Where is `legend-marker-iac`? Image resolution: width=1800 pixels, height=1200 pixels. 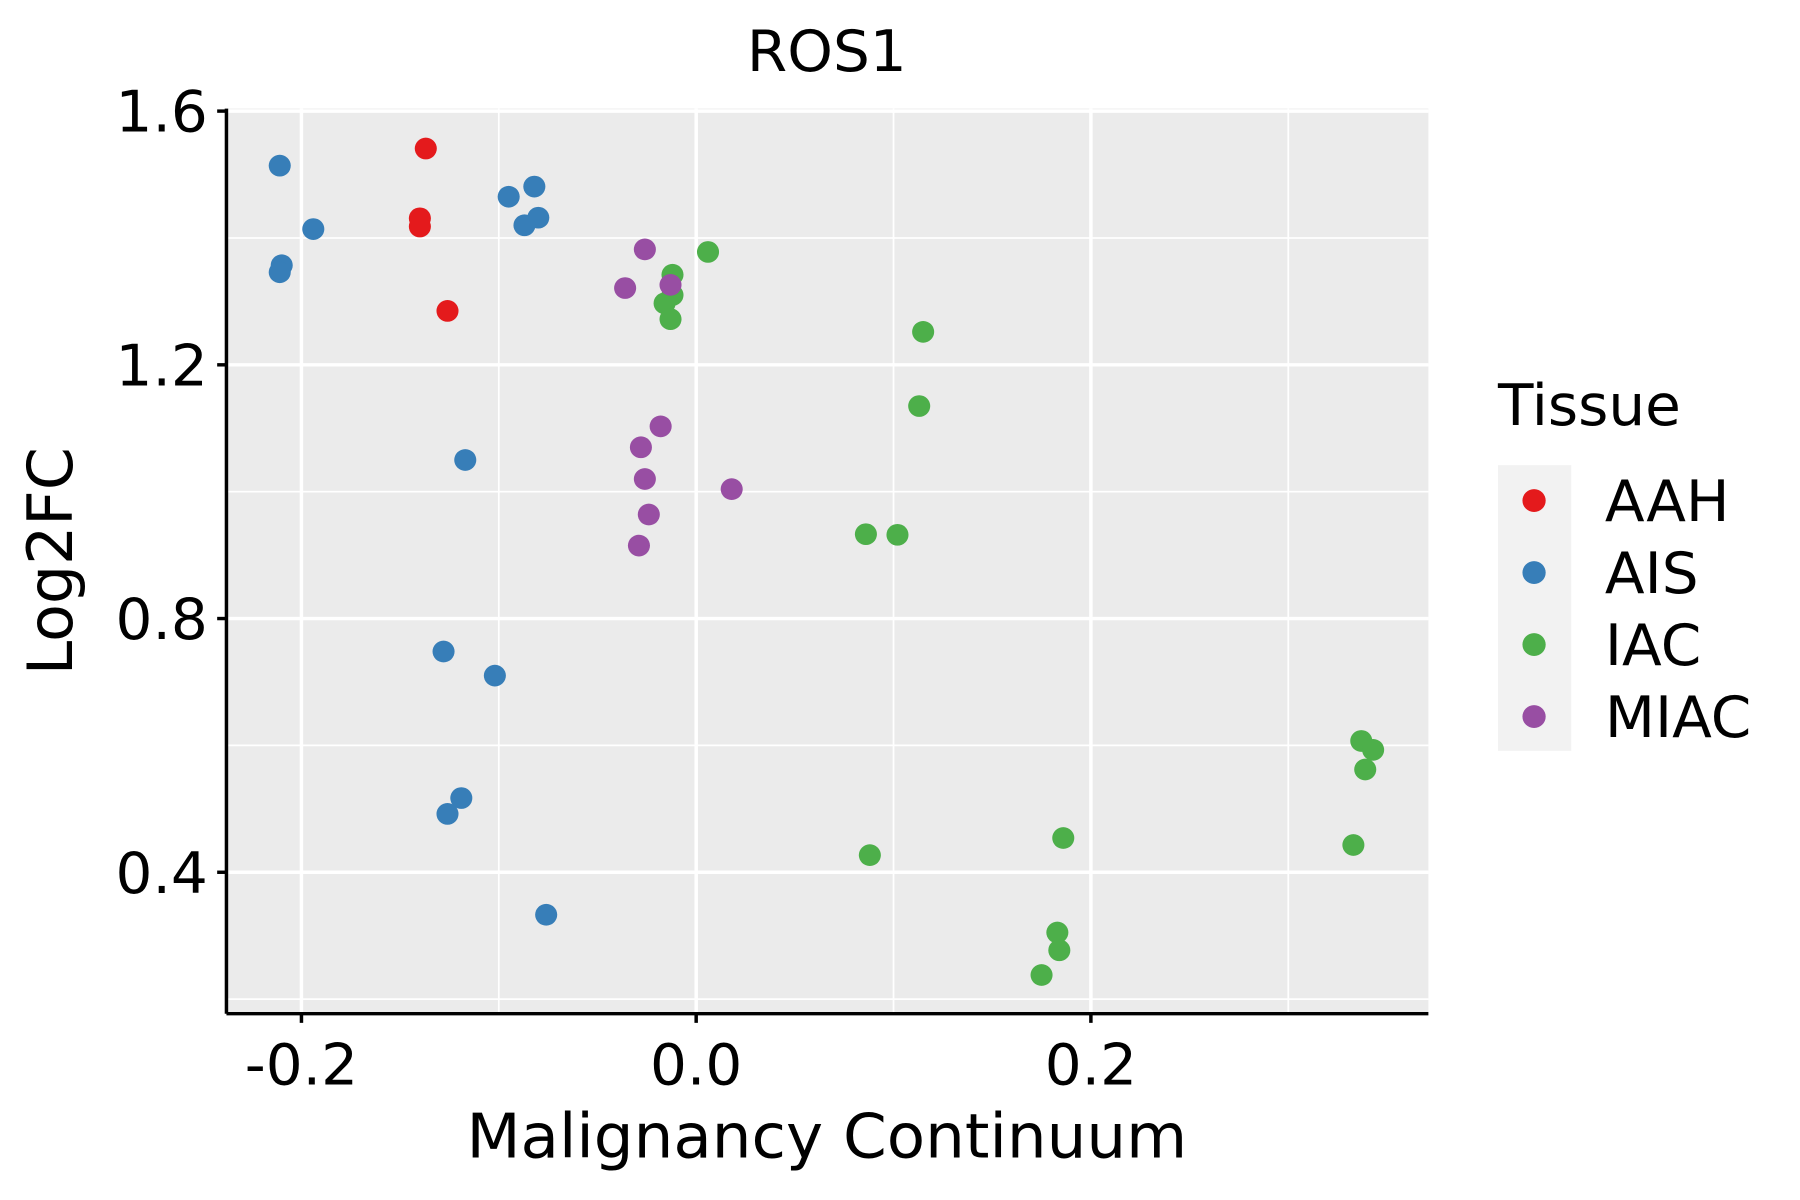
legend-marker-iac is located at coordinates (1534, 644).